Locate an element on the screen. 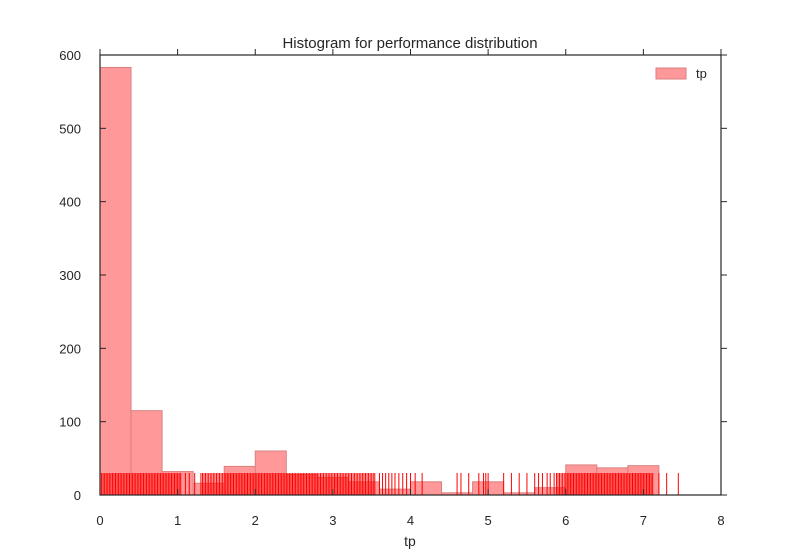  x-tick-label: 0 is located at coordinates (99, 520).